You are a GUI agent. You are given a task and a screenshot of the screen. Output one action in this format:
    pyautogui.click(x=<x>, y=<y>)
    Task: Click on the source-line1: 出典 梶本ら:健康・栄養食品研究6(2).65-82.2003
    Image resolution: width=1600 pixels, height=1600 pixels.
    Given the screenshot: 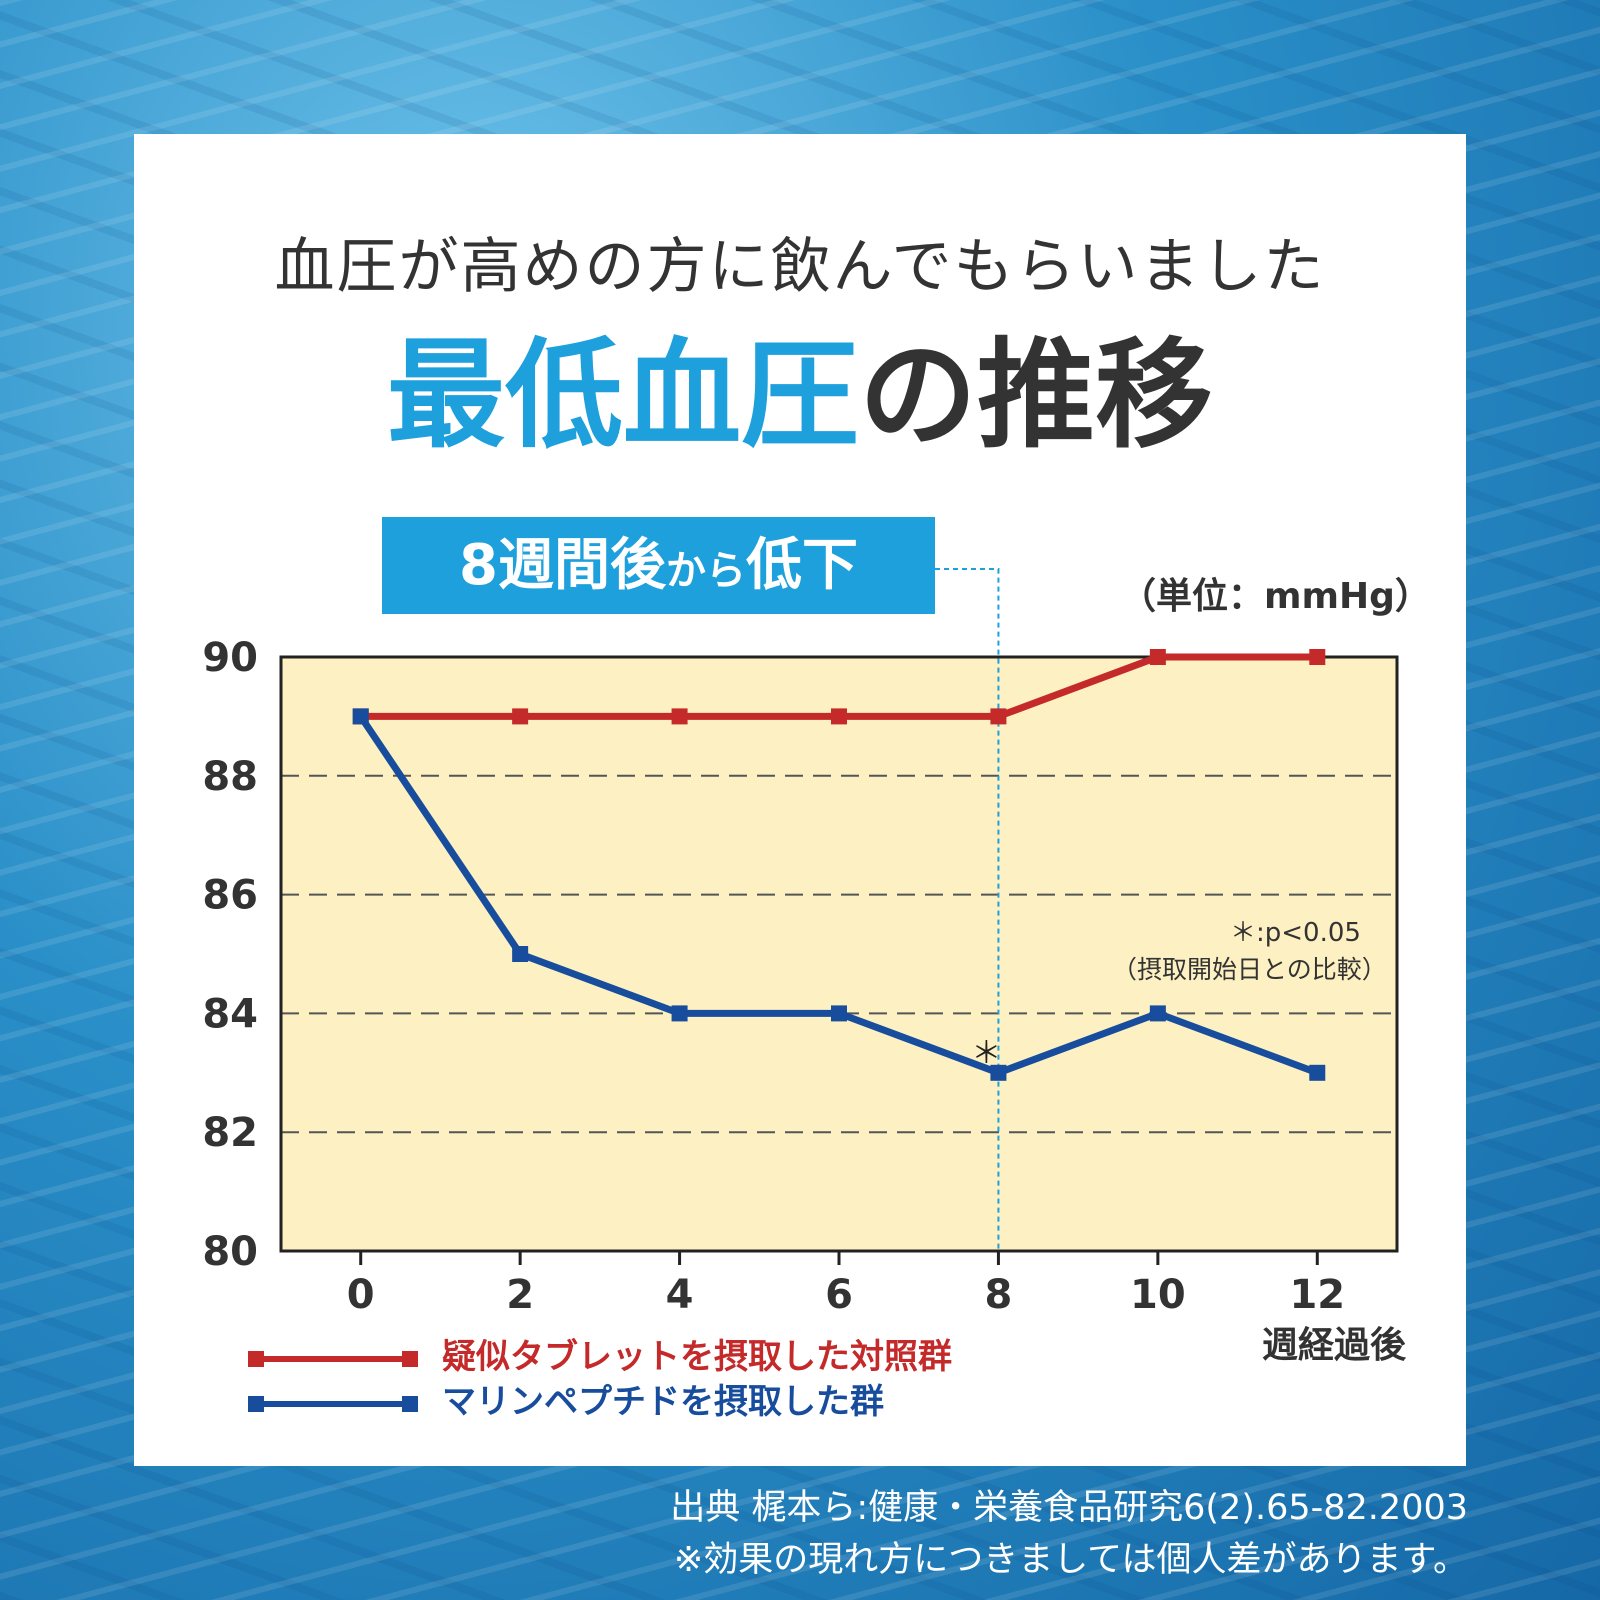 What is the action you would take?
    pyautogui.click(x=1069, y=1508)
    